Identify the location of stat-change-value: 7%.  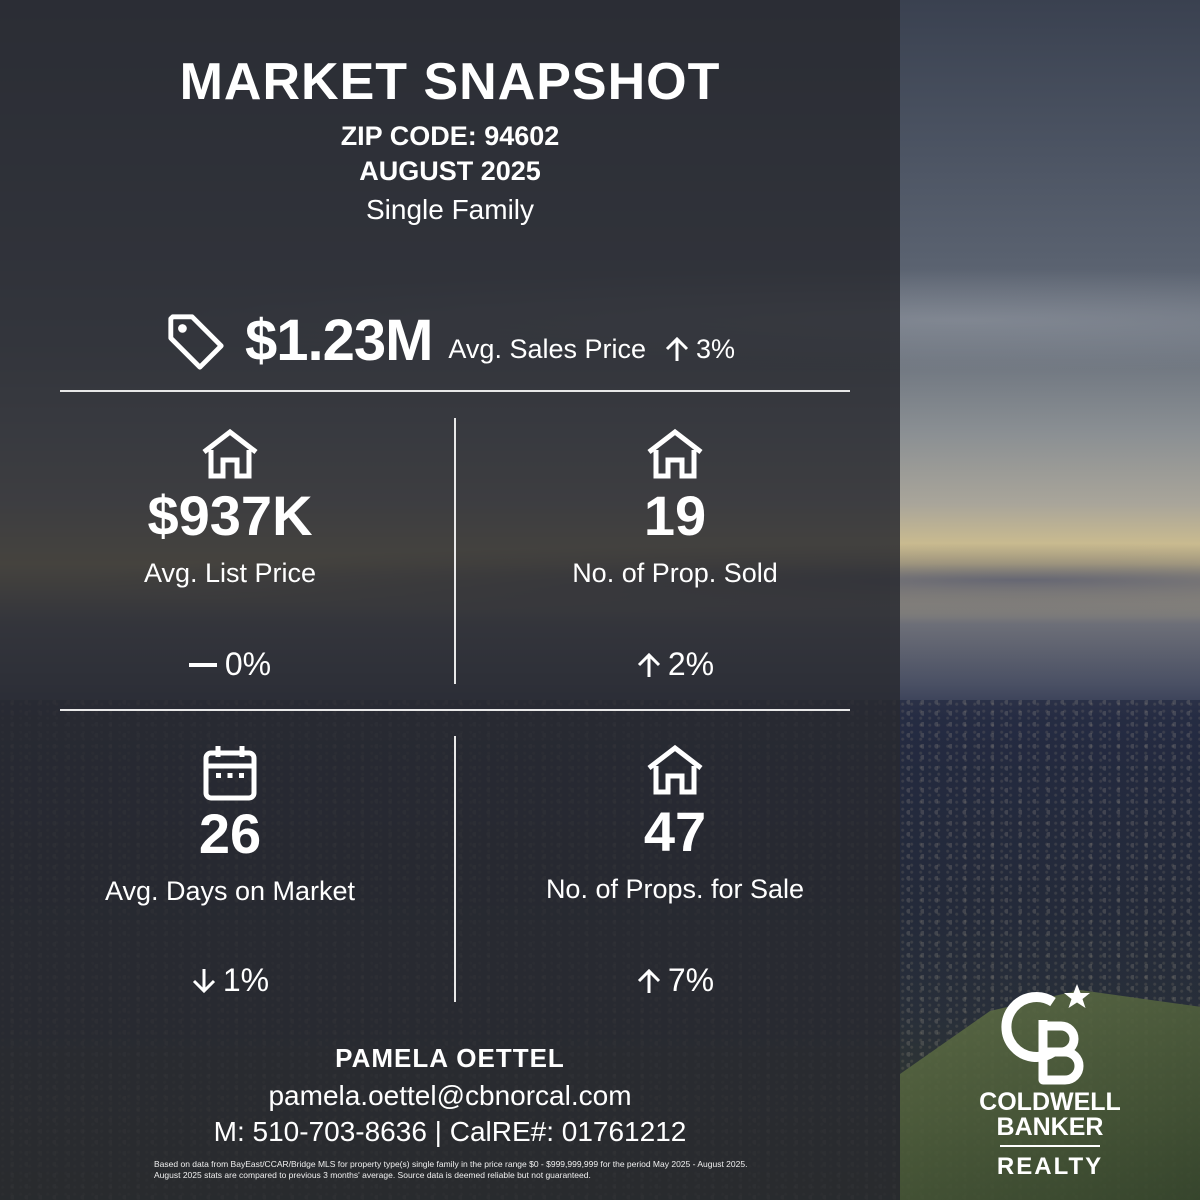
(691, 980).